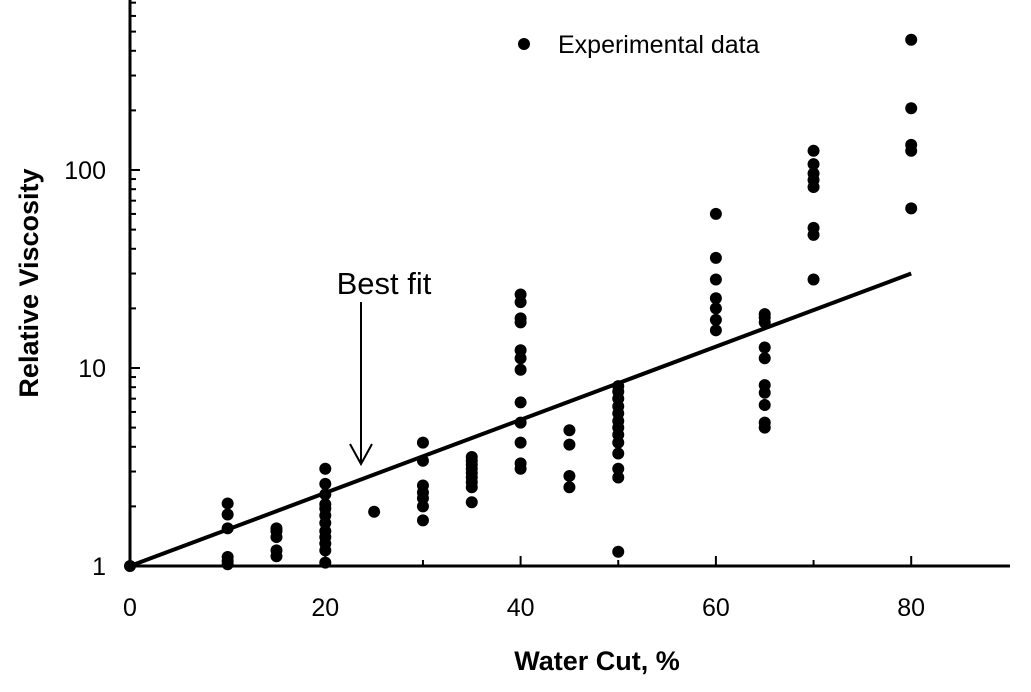  I want to click on legend: Experimental data, so click(639, 45).